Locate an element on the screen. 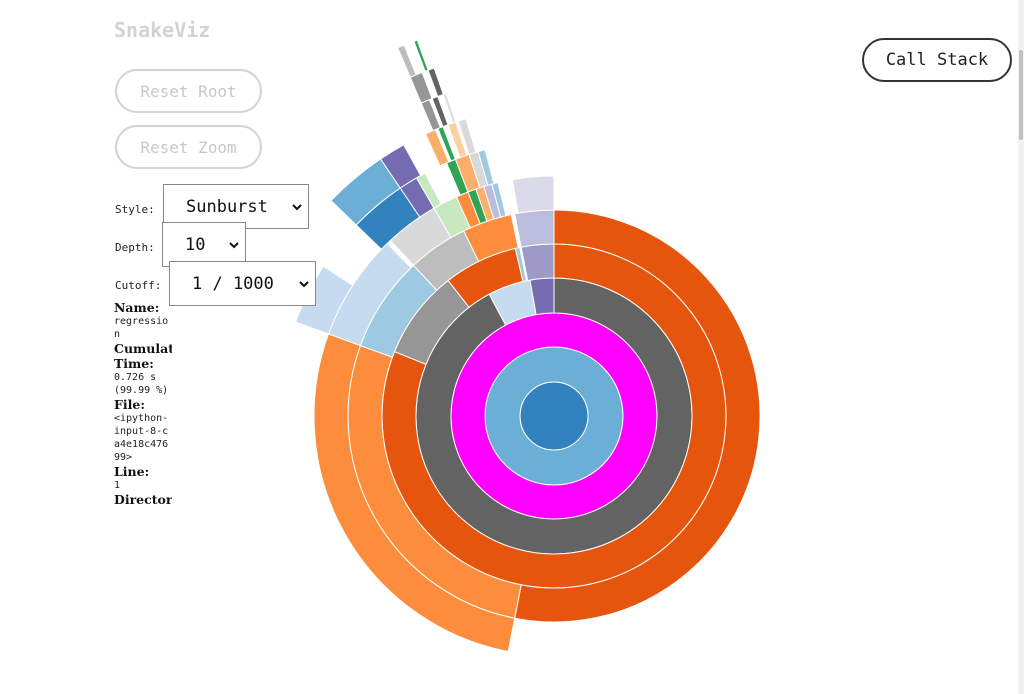 This screenshot has width=1024, height=694. call-stack-button: Call Stack is located at coordinates (937, 60).